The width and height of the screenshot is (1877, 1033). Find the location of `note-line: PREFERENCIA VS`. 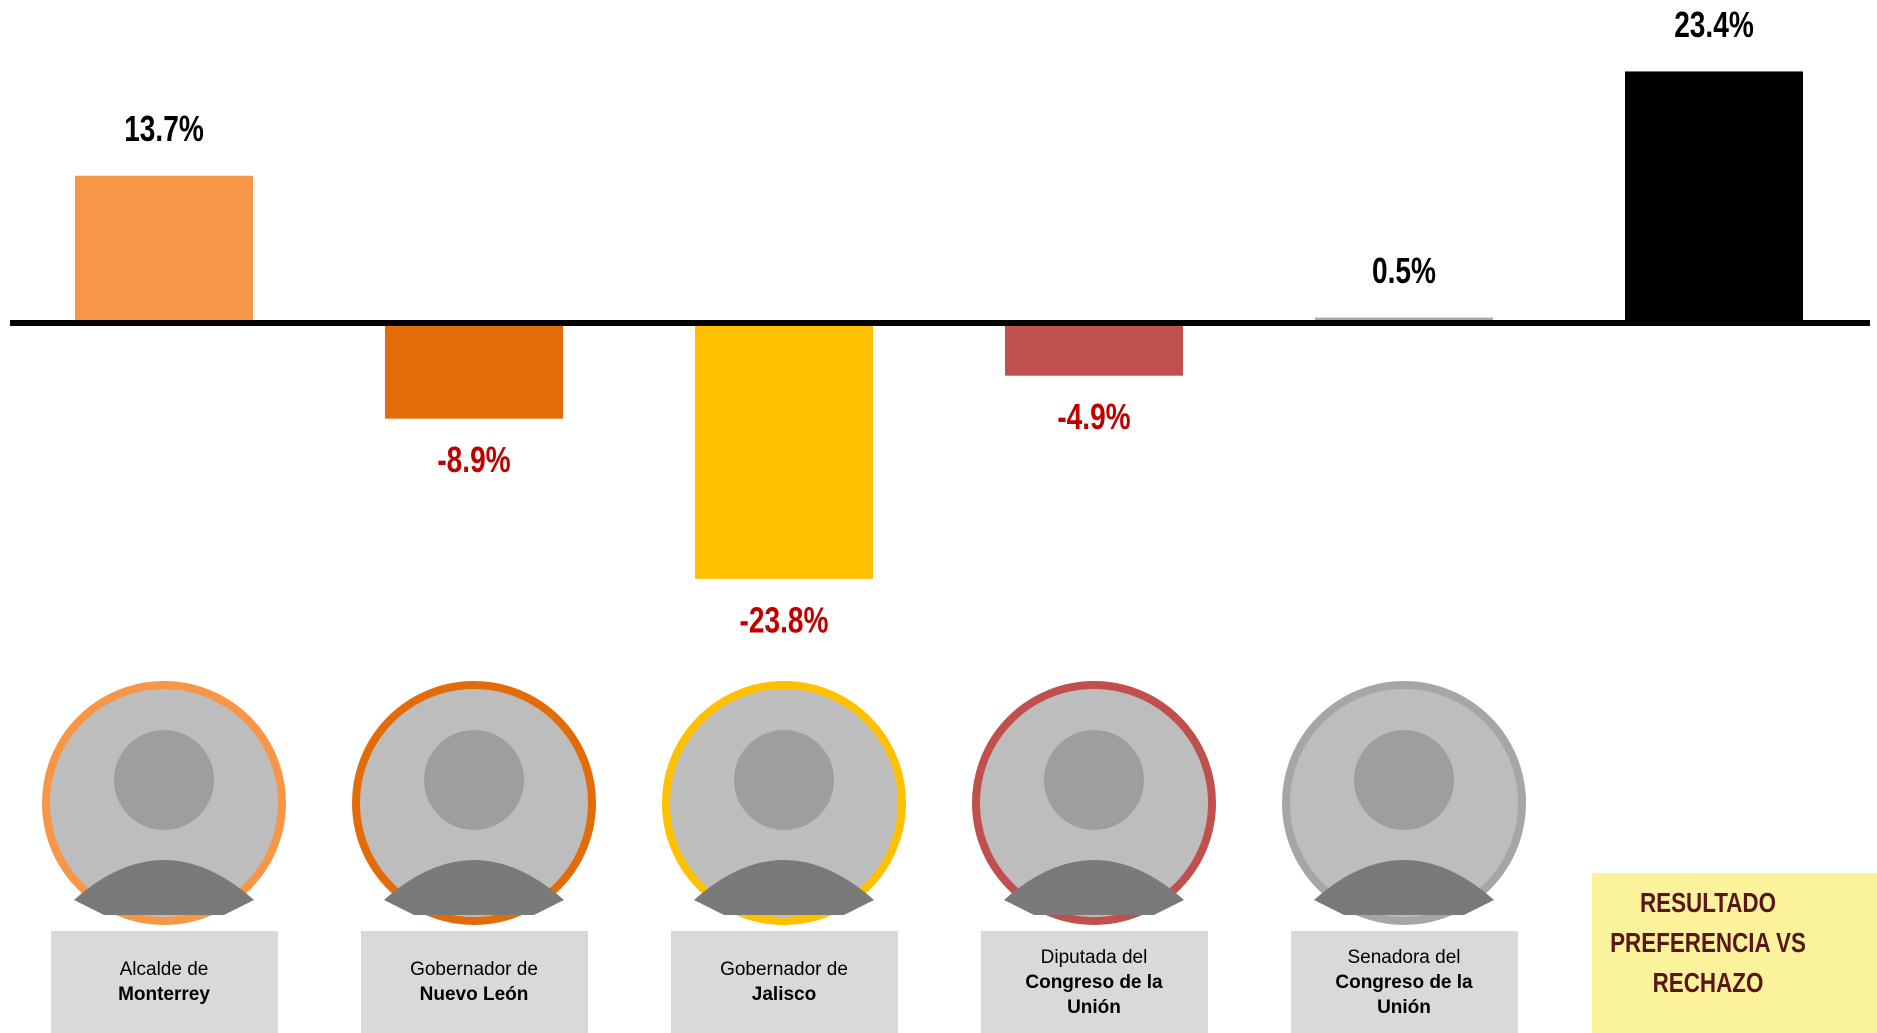

note-line: PREFERENCIA VS is located at coordinates (1708, 942).